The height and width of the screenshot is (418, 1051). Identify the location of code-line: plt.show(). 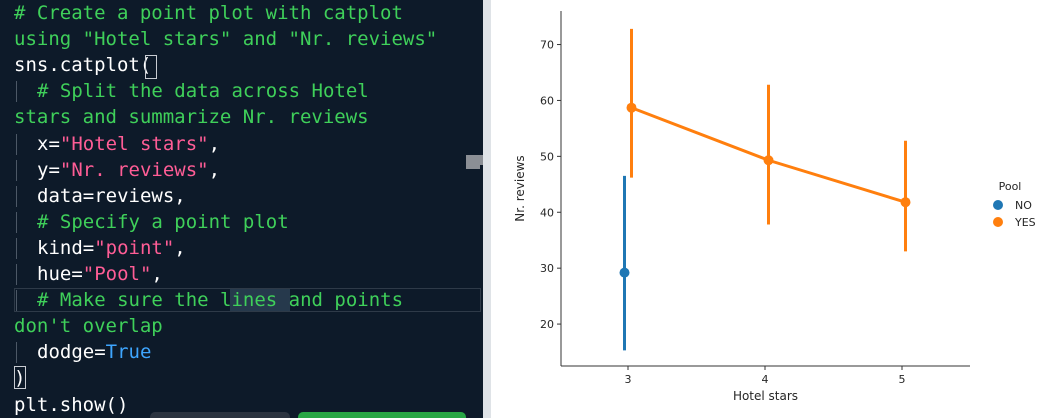
(71, 405).